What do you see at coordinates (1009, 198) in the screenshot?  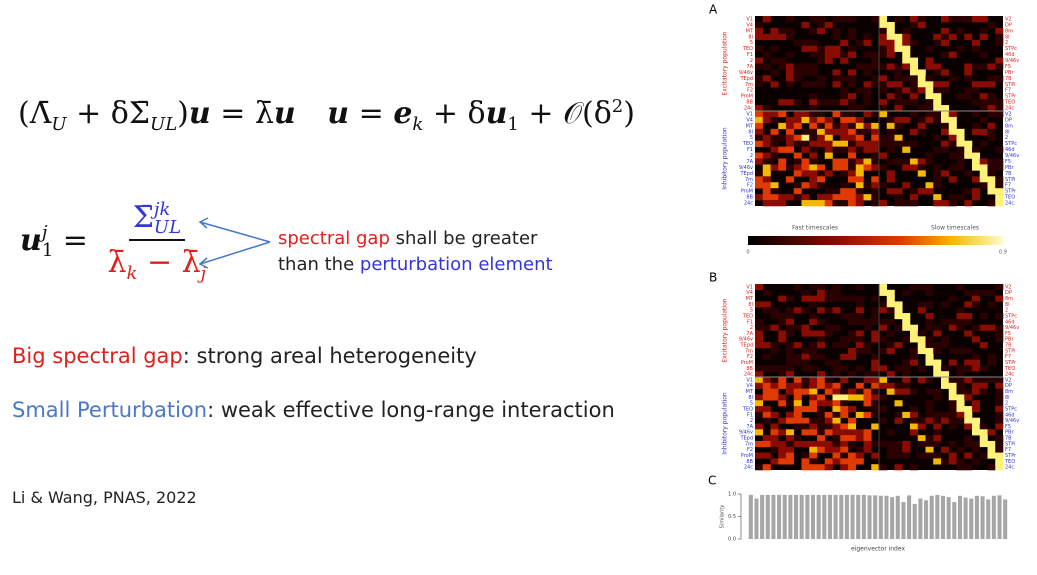 I see `row-label: TEO` at bounding box center [1009, 198].